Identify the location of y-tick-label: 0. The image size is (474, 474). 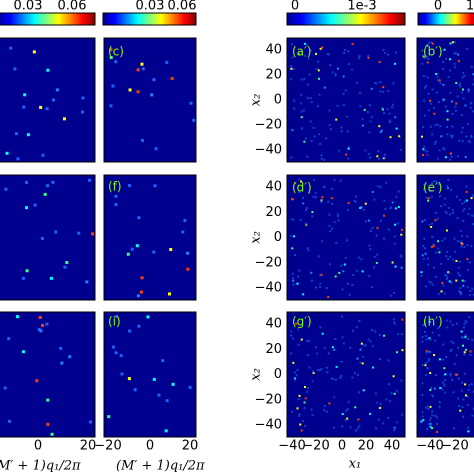
(278, 100).